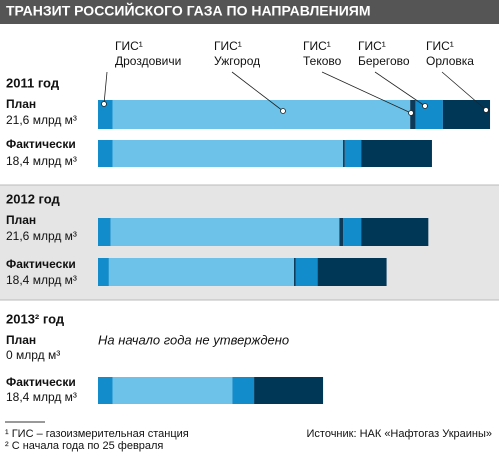 The width and height of the screenshot is (499, 459). What do you see at coordinates (384, 61) in the screenshot?
I see `legend-label: Берегово` at bounding box center [384, 61].